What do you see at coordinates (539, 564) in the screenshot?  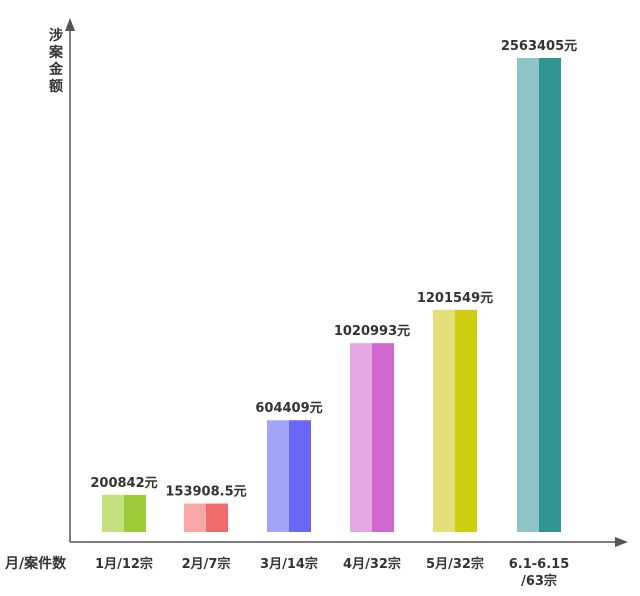 I see `category-label: 6.1-6.15` at bounding box center [539, 564].